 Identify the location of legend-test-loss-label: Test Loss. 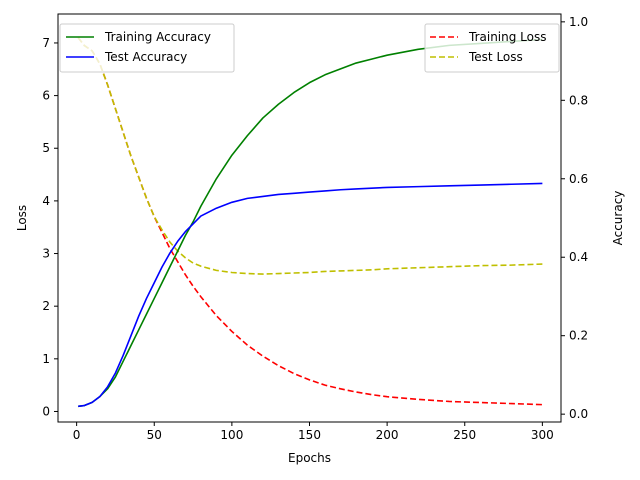
(495, 57).